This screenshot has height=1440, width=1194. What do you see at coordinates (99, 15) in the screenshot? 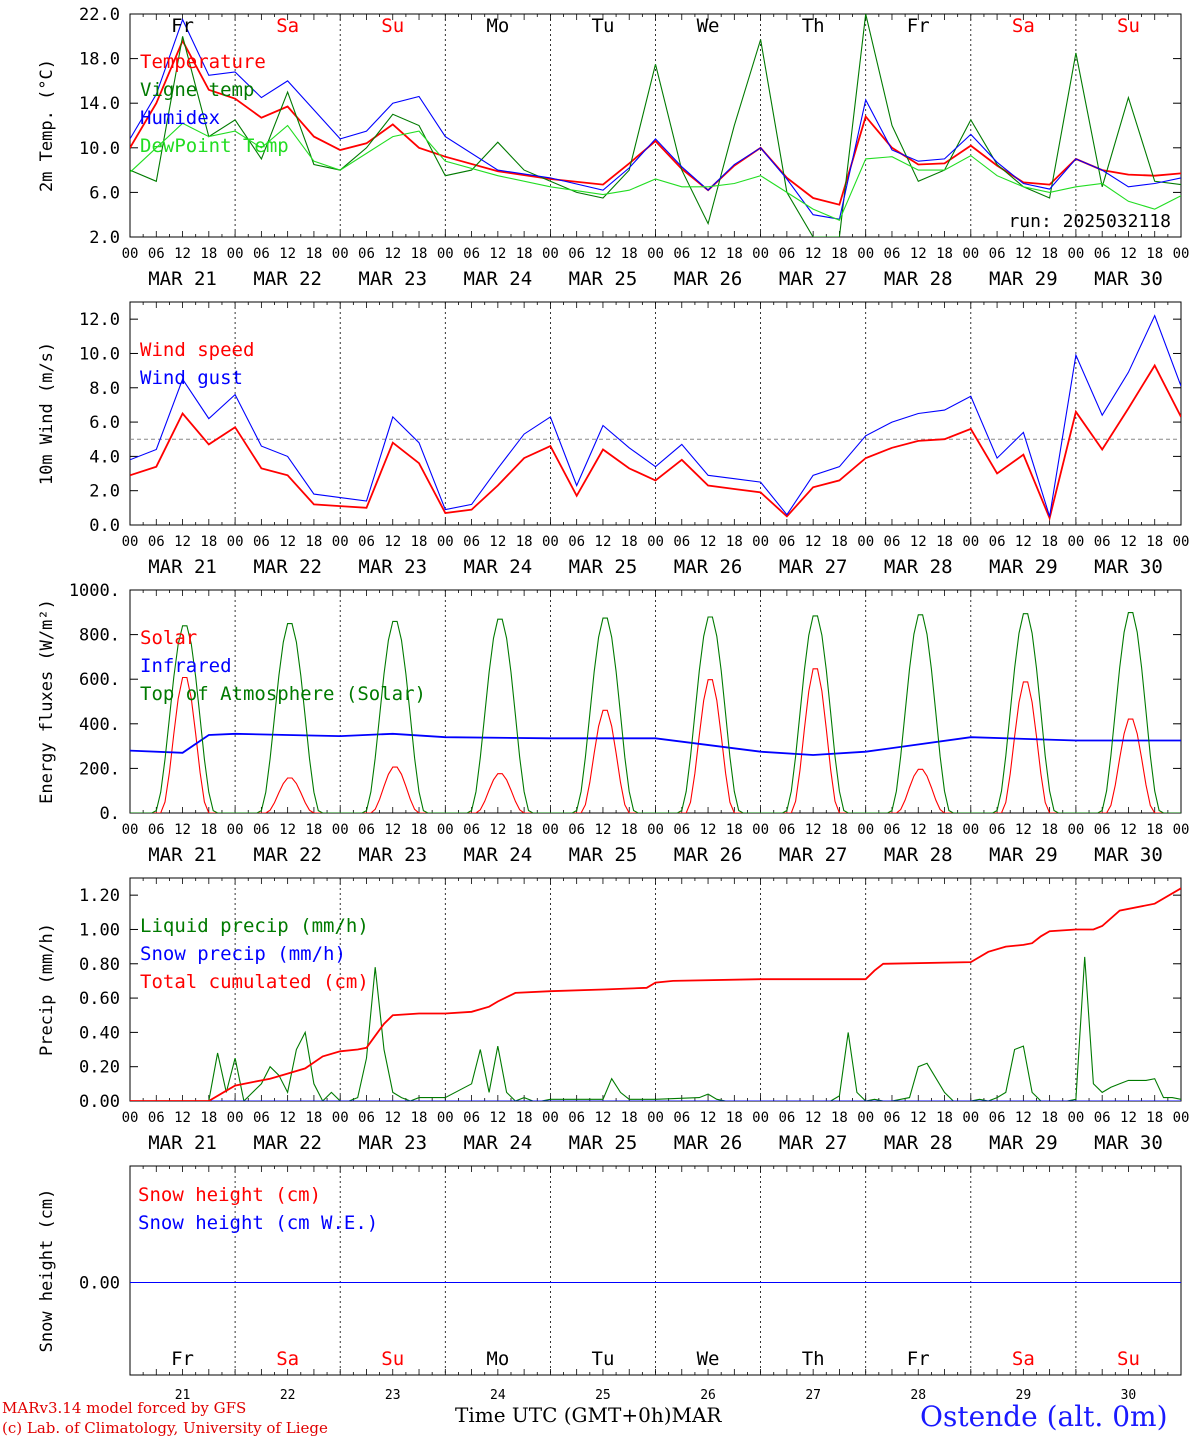
I see `y-tick-label: 22.0` at bounding box center [99, 15].